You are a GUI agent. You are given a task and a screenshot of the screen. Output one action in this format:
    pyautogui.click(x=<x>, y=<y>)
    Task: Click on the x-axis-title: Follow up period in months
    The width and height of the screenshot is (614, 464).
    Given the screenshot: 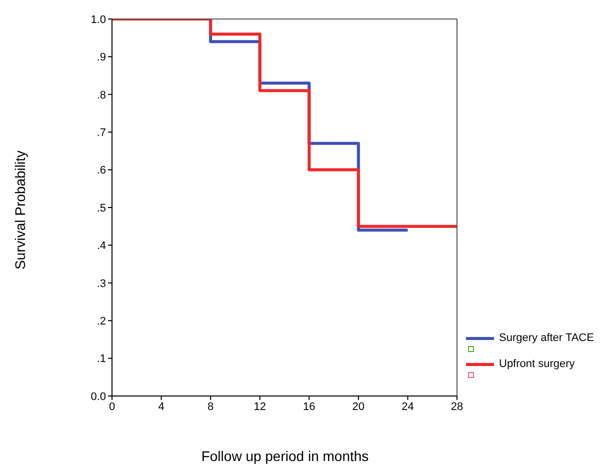 What is the action you would take?
    pyautogui.click(x=285, y=456)
    